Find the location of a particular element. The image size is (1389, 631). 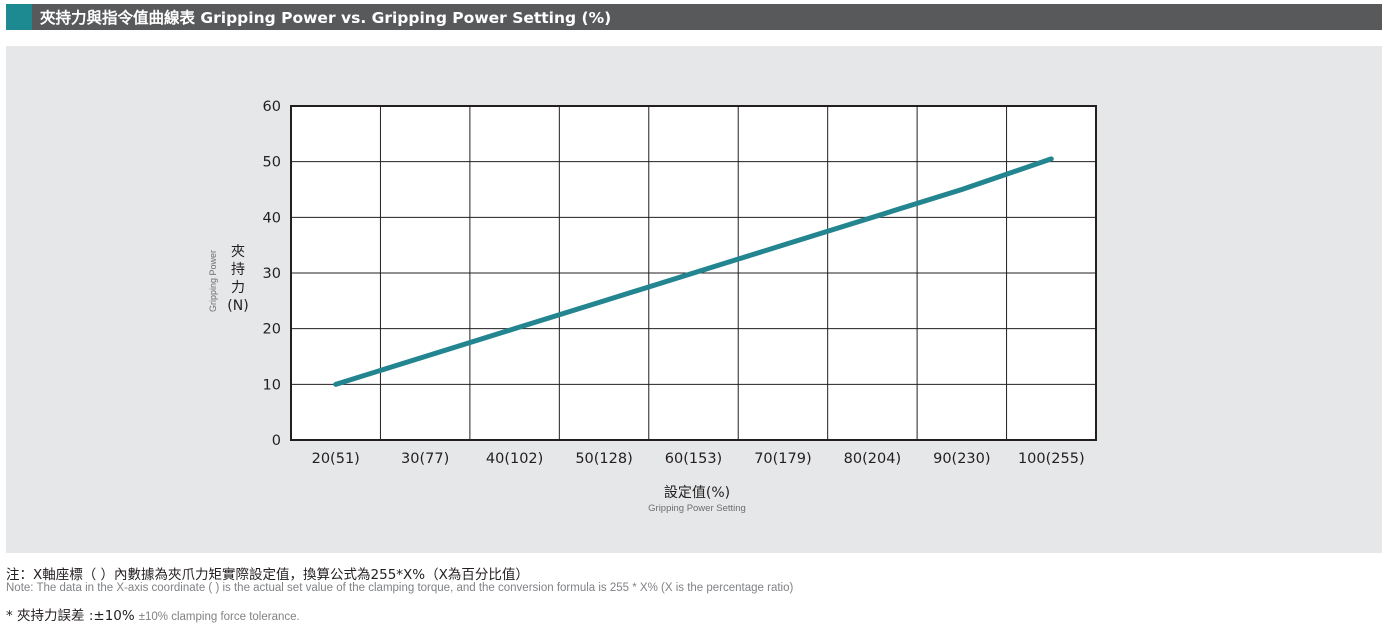

tolerance-cn: * 夾持力誤差 :±10% is located at coordinates (70, 616).